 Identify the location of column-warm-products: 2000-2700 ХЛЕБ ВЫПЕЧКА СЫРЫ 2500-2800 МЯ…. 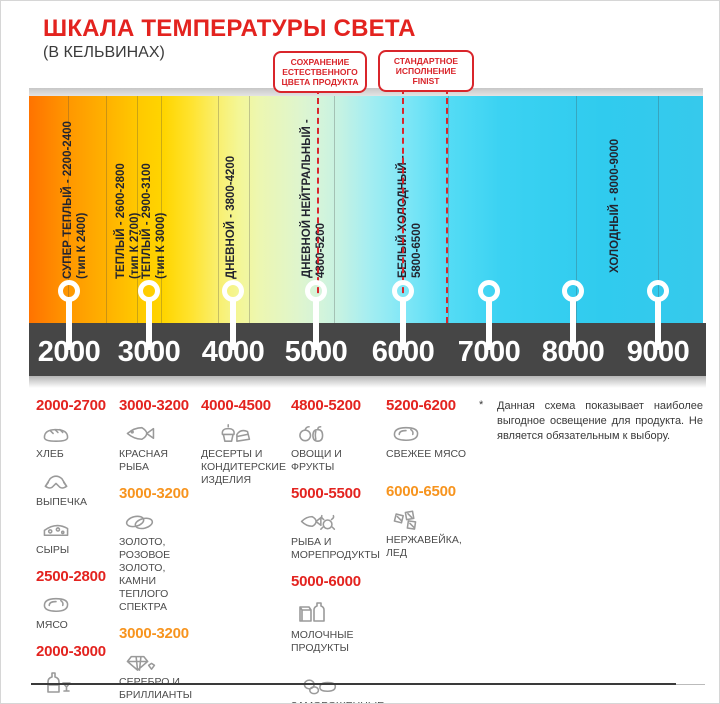
(76, 550).